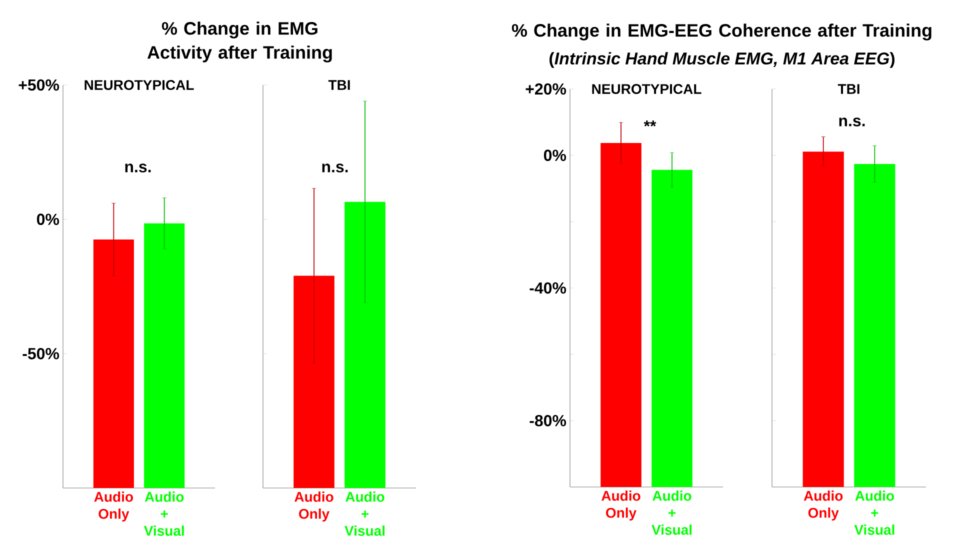 The image size is (975, 550). I want to click on y-tick-label: +50%, so click(39, 85).